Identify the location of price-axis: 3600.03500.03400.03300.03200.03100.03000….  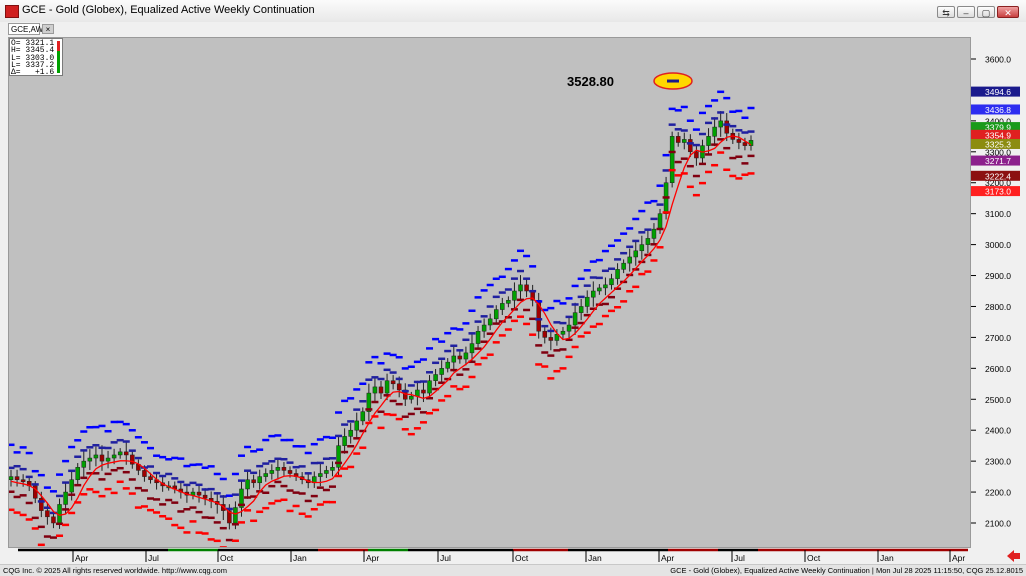
(996, 292).